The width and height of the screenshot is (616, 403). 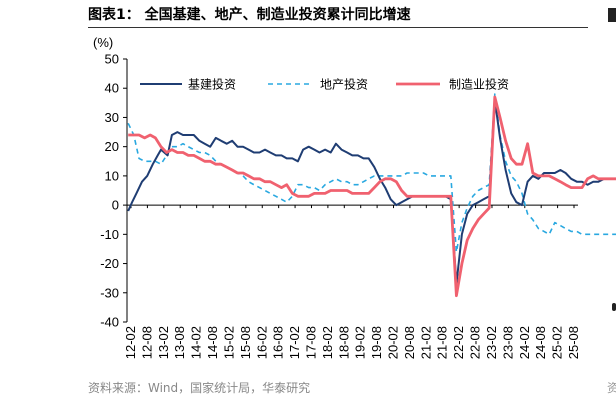 What do you see at coordinates (614, 307) in the screenshot?
I see `adjacent-panel-mark` at bounding box center [614, 307].